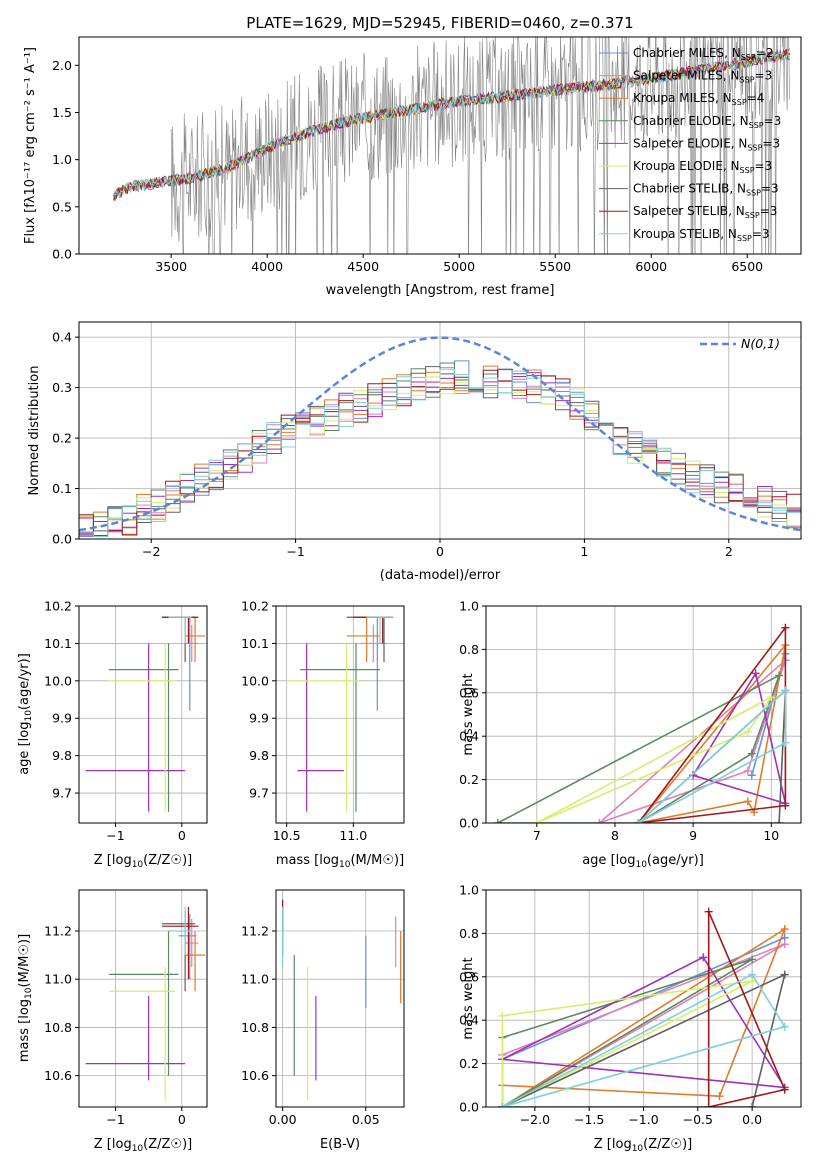 The width and height of the screenshot is (819, 1170). Describe the element at coordinates (584, 551) in the screenshot. I see `x-tick-label: 1` at that location.